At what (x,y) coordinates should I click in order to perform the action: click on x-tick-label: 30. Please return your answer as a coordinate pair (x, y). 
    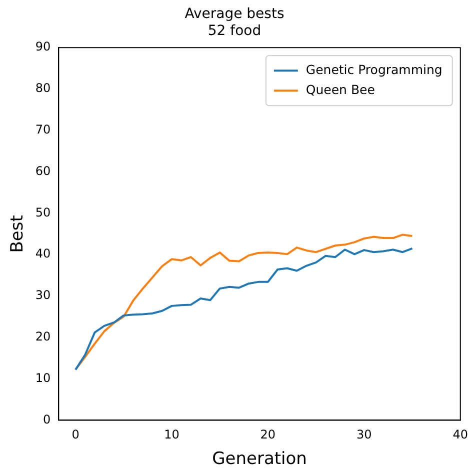
    Looking at the image, I should click on (364, 435).